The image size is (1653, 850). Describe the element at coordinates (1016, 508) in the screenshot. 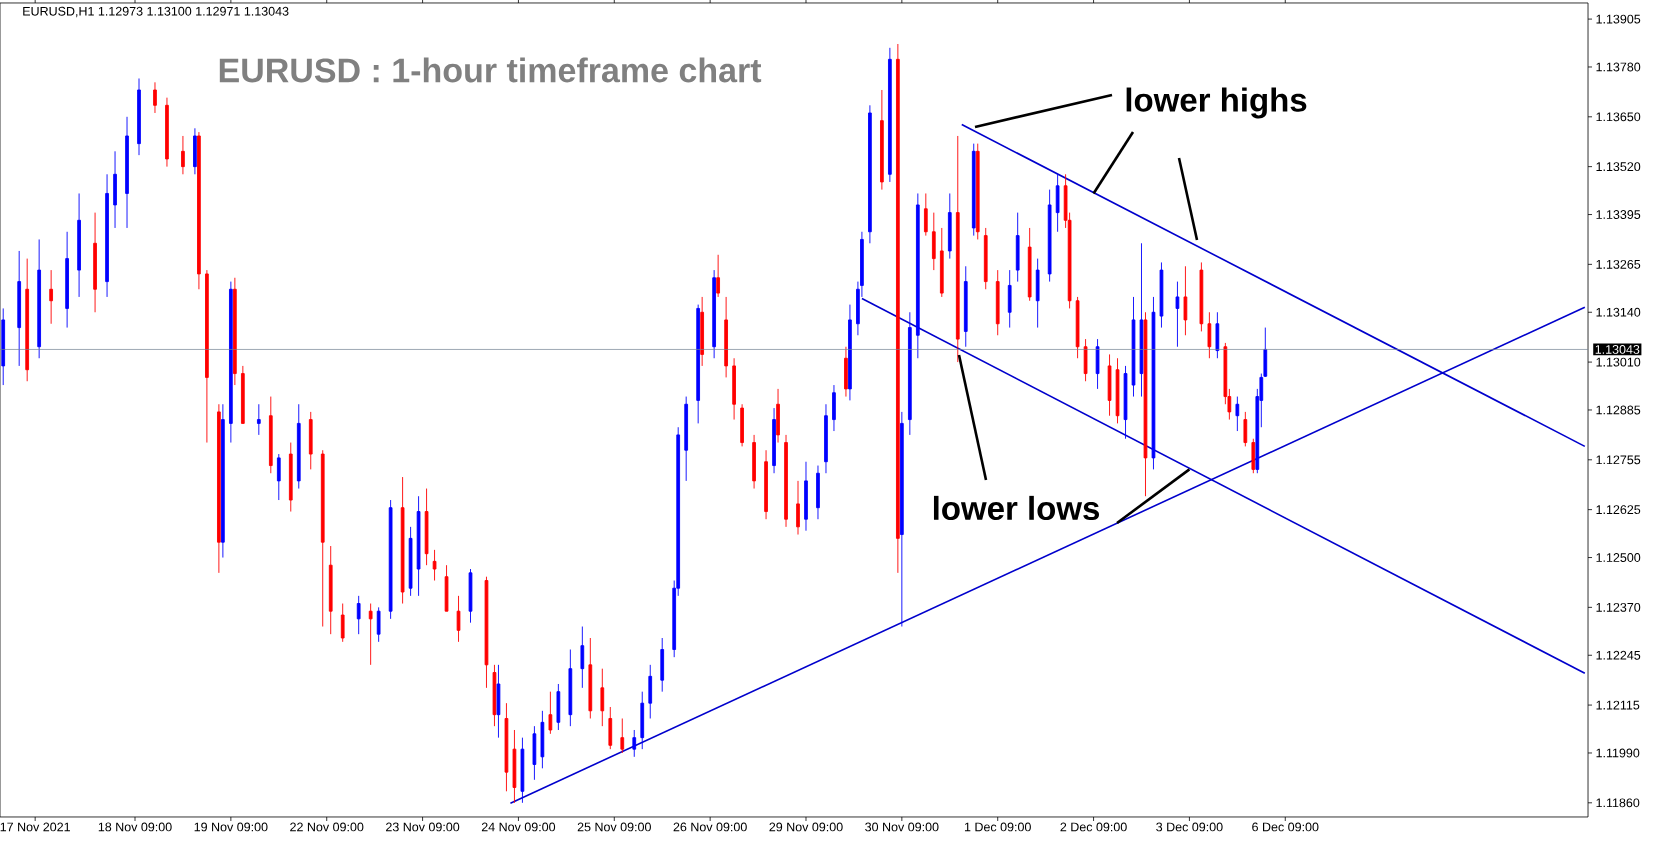

I see `annotation: lower lows` at that location.